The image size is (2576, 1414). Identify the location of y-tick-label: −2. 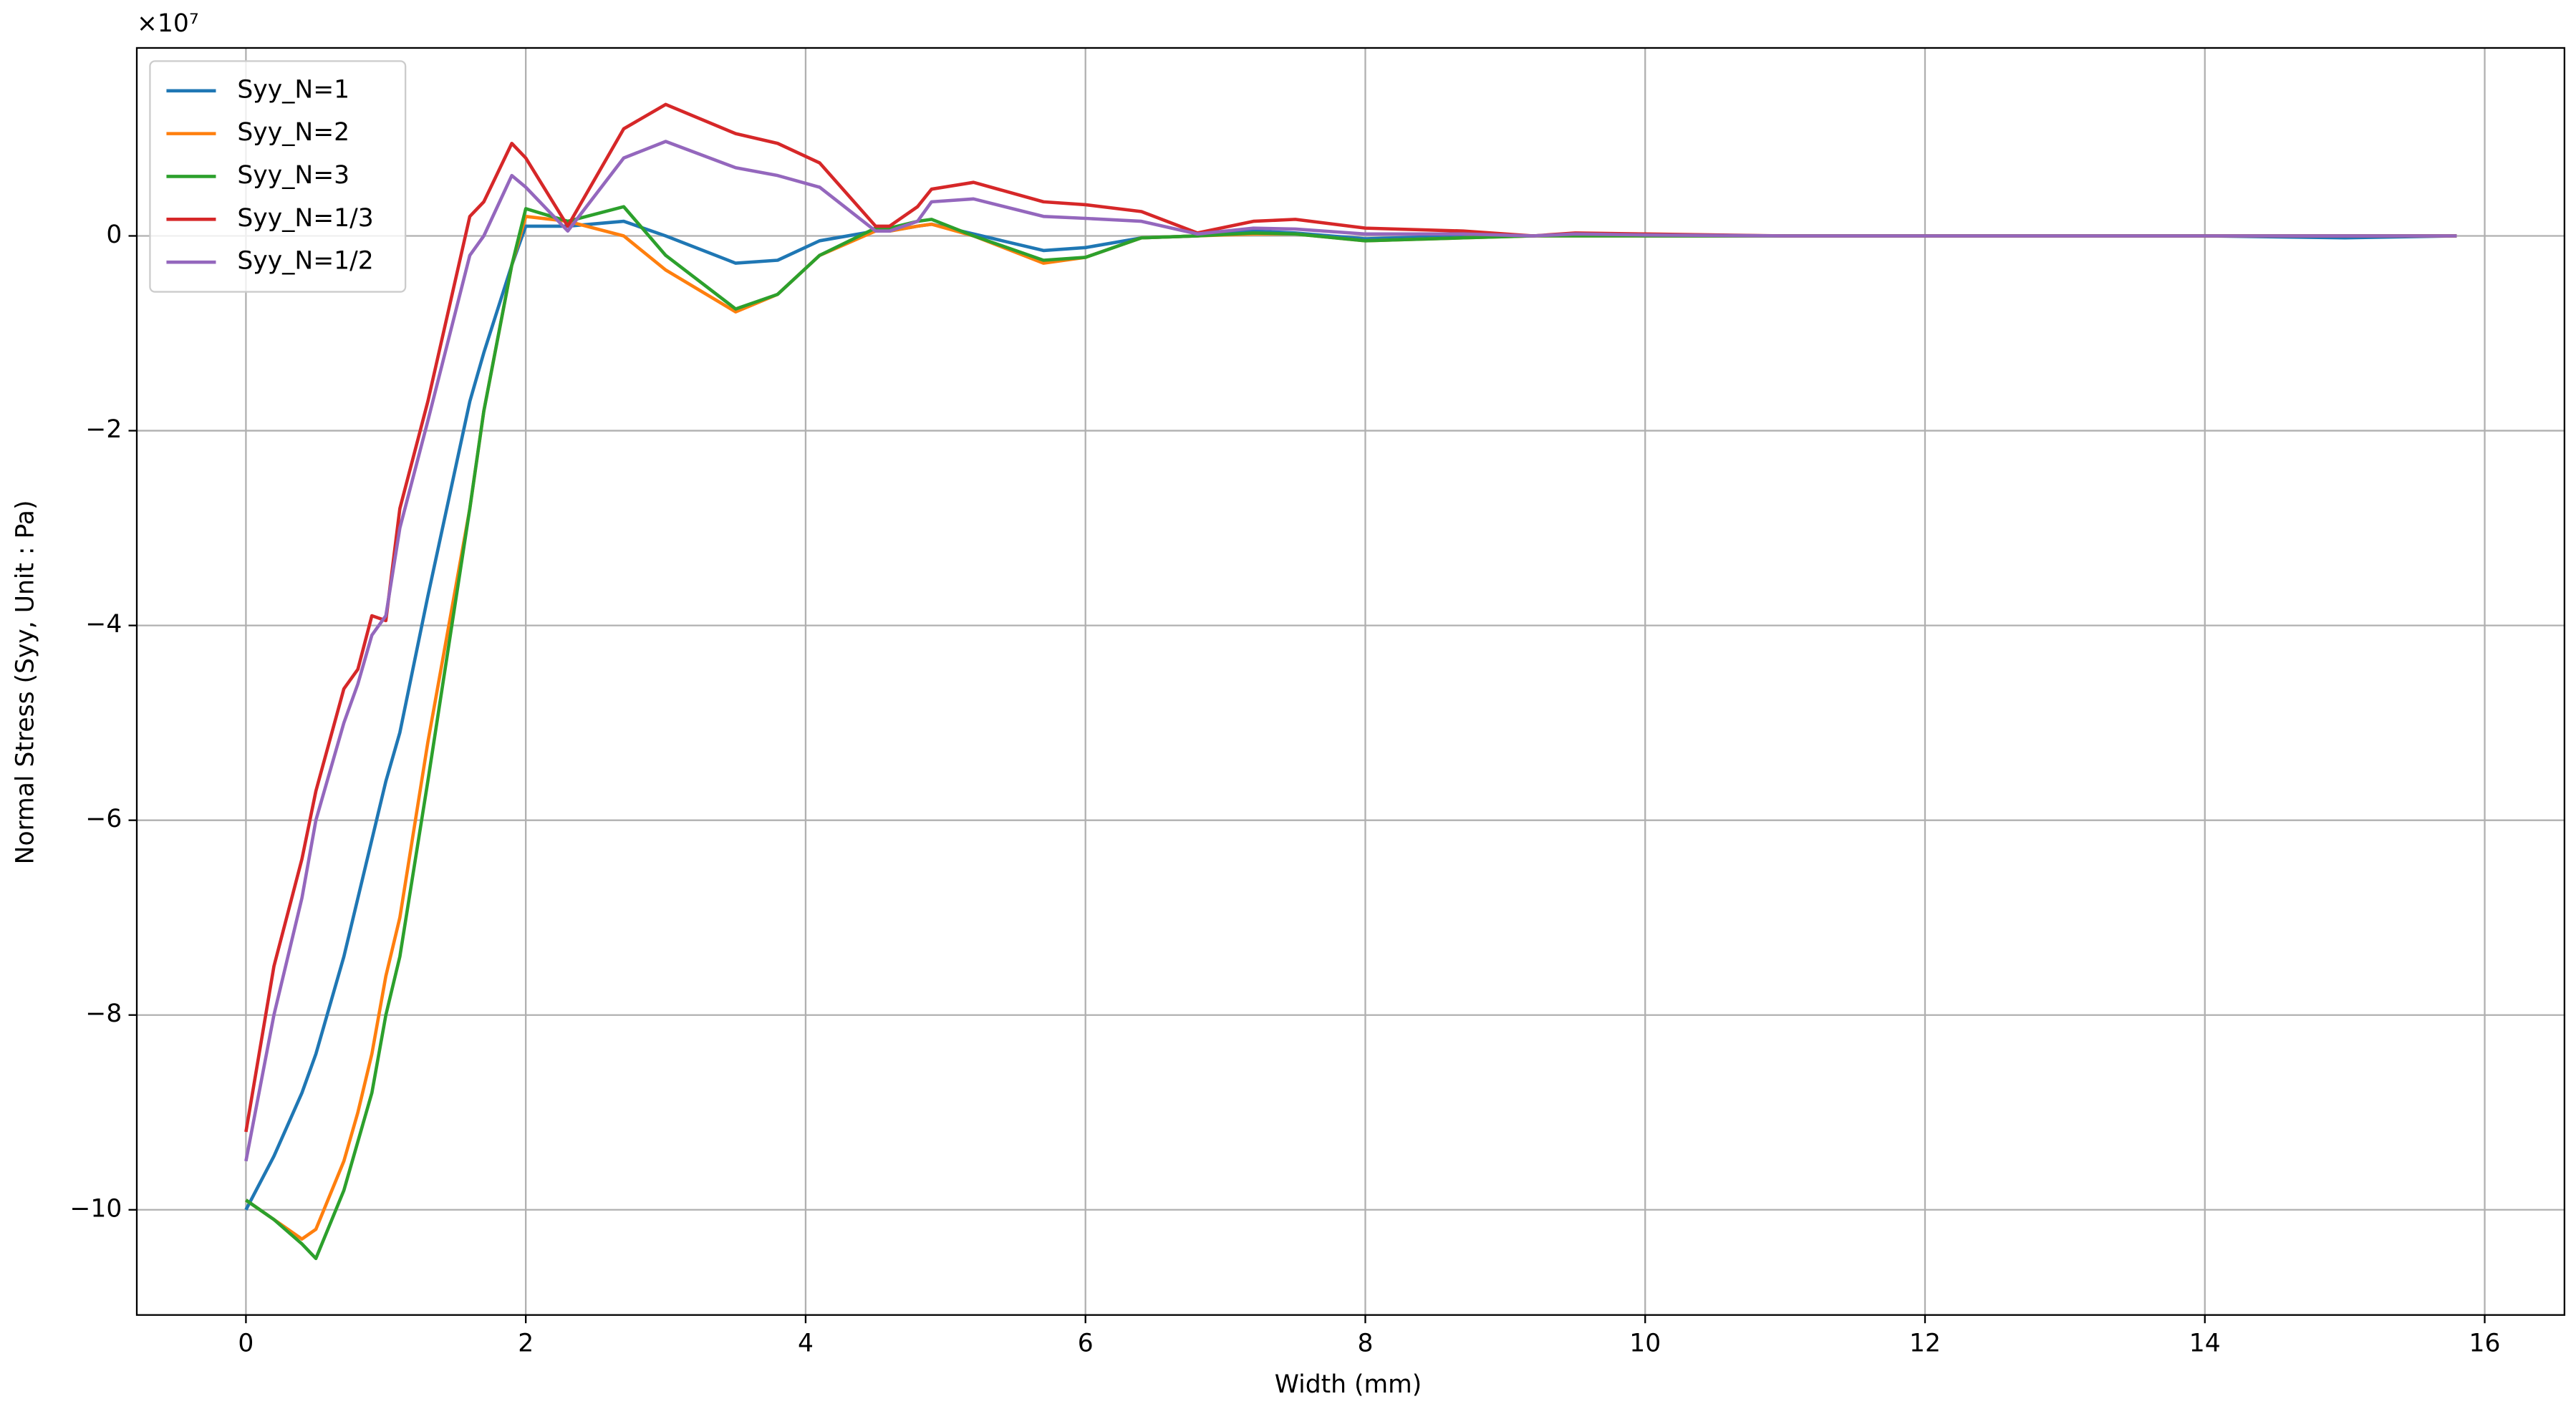
(103, 430).